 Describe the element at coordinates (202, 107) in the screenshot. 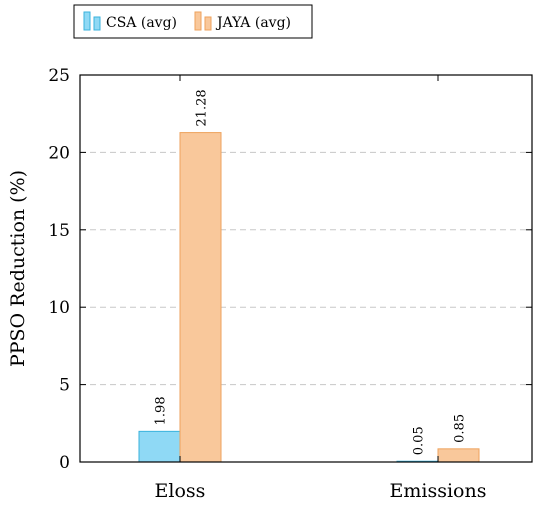

I see `data-label: 21.28` at that location.